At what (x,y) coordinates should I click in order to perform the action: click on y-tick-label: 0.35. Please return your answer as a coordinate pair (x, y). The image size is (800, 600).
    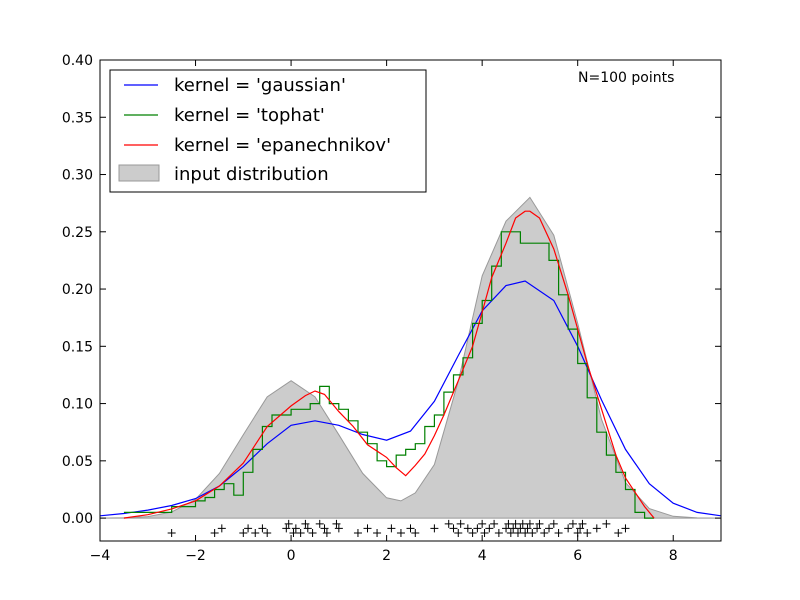
    Looking at the image, I should click on (77, 118).